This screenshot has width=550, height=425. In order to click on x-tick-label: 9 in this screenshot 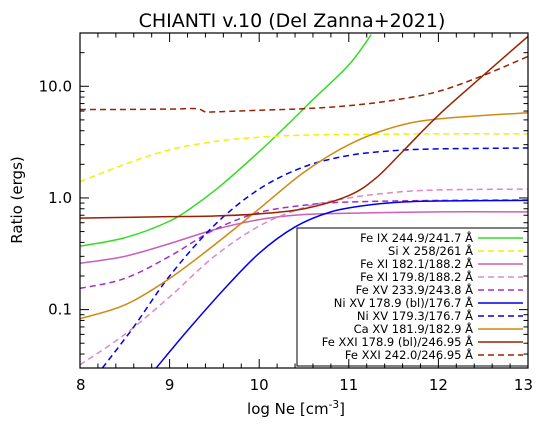, I will do `click(170, 385)`.